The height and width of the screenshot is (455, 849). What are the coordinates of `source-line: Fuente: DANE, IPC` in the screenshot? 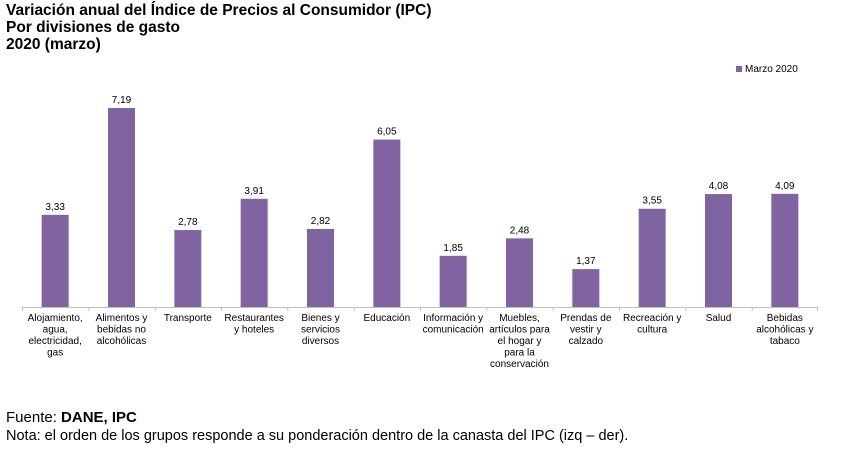 It's located at (71, 418).